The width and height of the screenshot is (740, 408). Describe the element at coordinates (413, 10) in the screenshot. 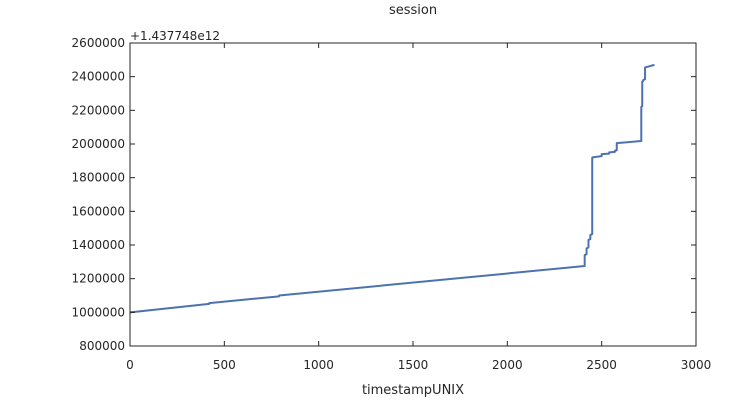

I see `chart-title: session` at that location.